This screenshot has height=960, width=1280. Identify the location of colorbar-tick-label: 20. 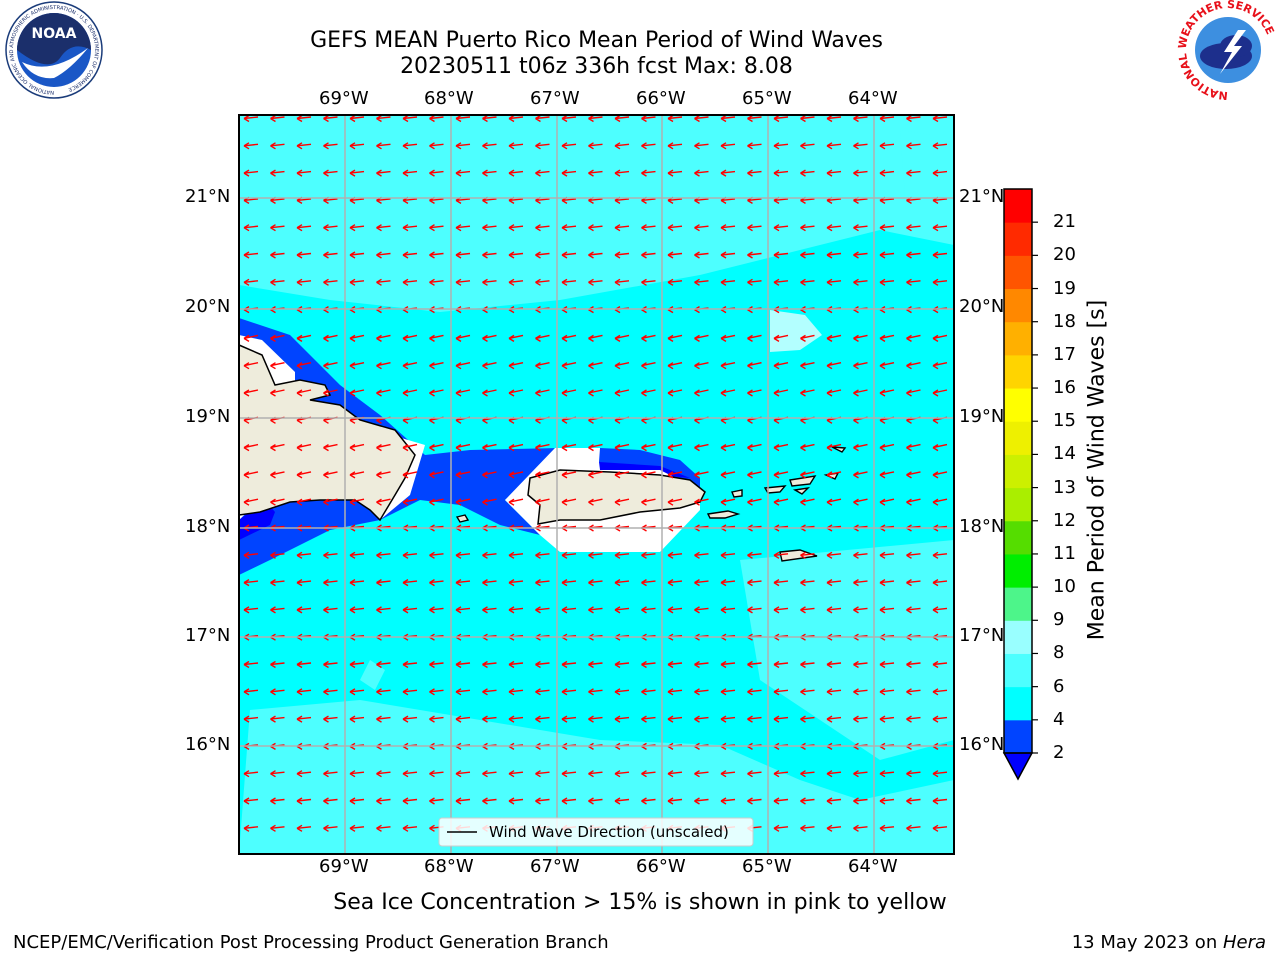
(1064, 255).